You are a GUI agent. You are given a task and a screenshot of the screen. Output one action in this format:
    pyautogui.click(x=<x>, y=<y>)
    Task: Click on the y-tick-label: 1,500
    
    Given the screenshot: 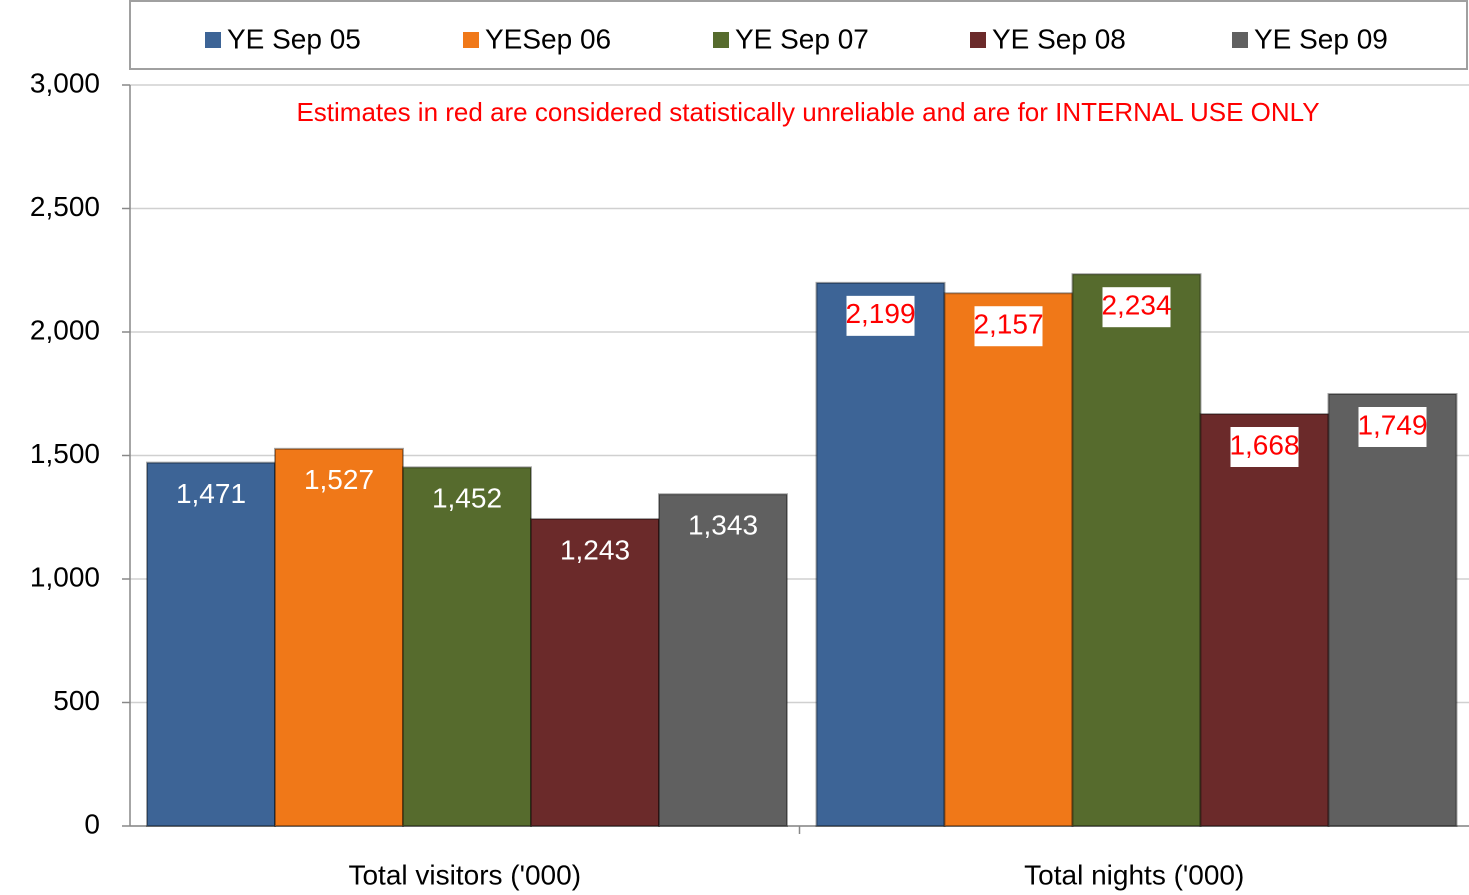 What is the action you would take?
    pyautogui.click(x=65, y=453)
    